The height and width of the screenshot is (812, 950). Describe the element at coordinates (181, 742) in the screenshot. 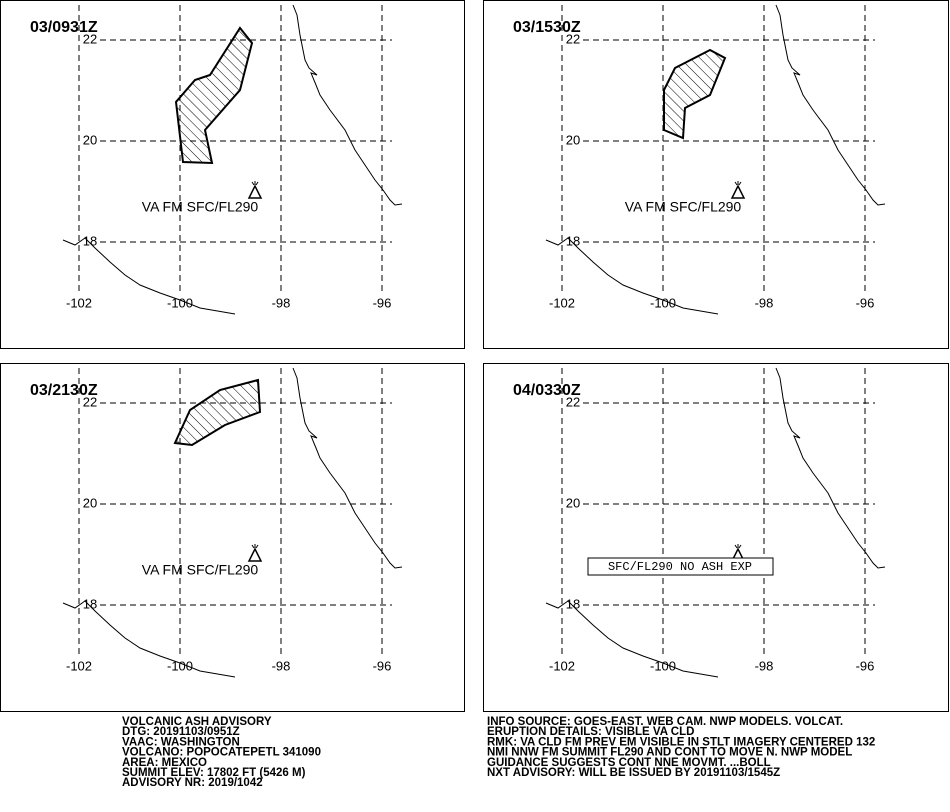

I see `footer-line: VAAC: WASHINGTON` at that location.